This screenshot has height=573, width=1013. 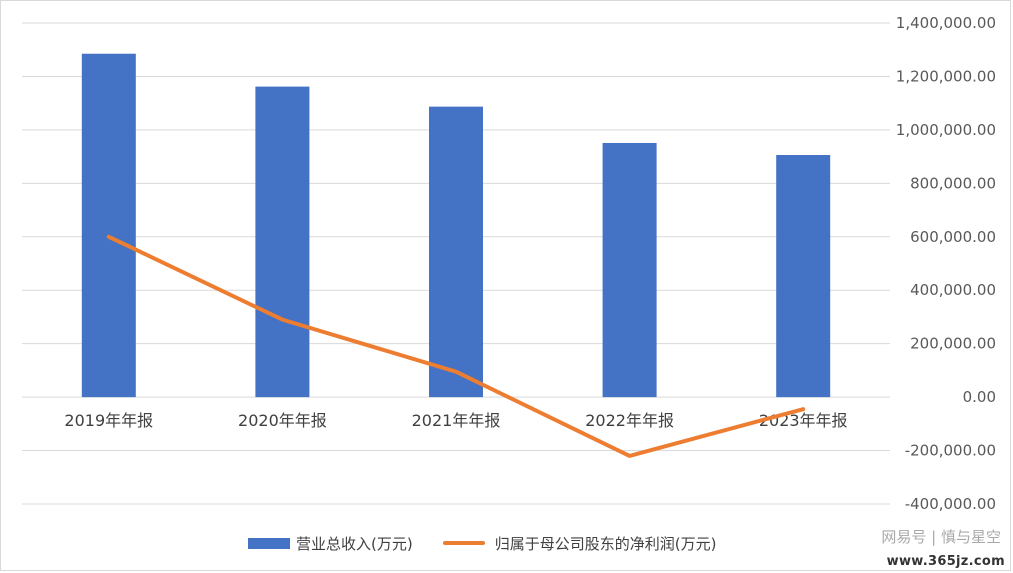 What do you see at coordinates (953, 290) in the screenshot?
I see `y-tick-label: 400,000.00` at bounding box center [953, 290].